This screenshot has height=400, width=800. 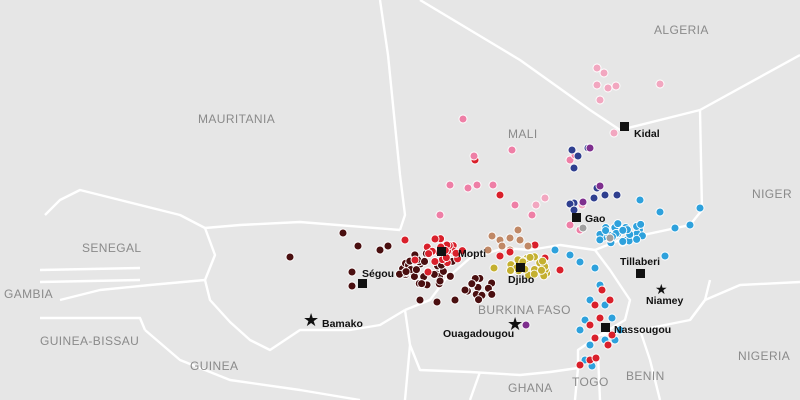 What do you see at coordinates (520, 267) in the screenshot?
I see `city-marker-djibo-square` at bounding box center [520, 267].